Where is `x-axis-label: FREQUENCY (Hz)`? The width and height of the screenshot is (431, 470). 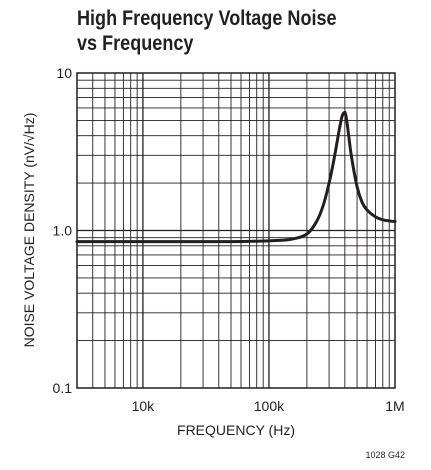 x-axis-label: FREQUENCY (Hz) is located at coordinates (236, 430).